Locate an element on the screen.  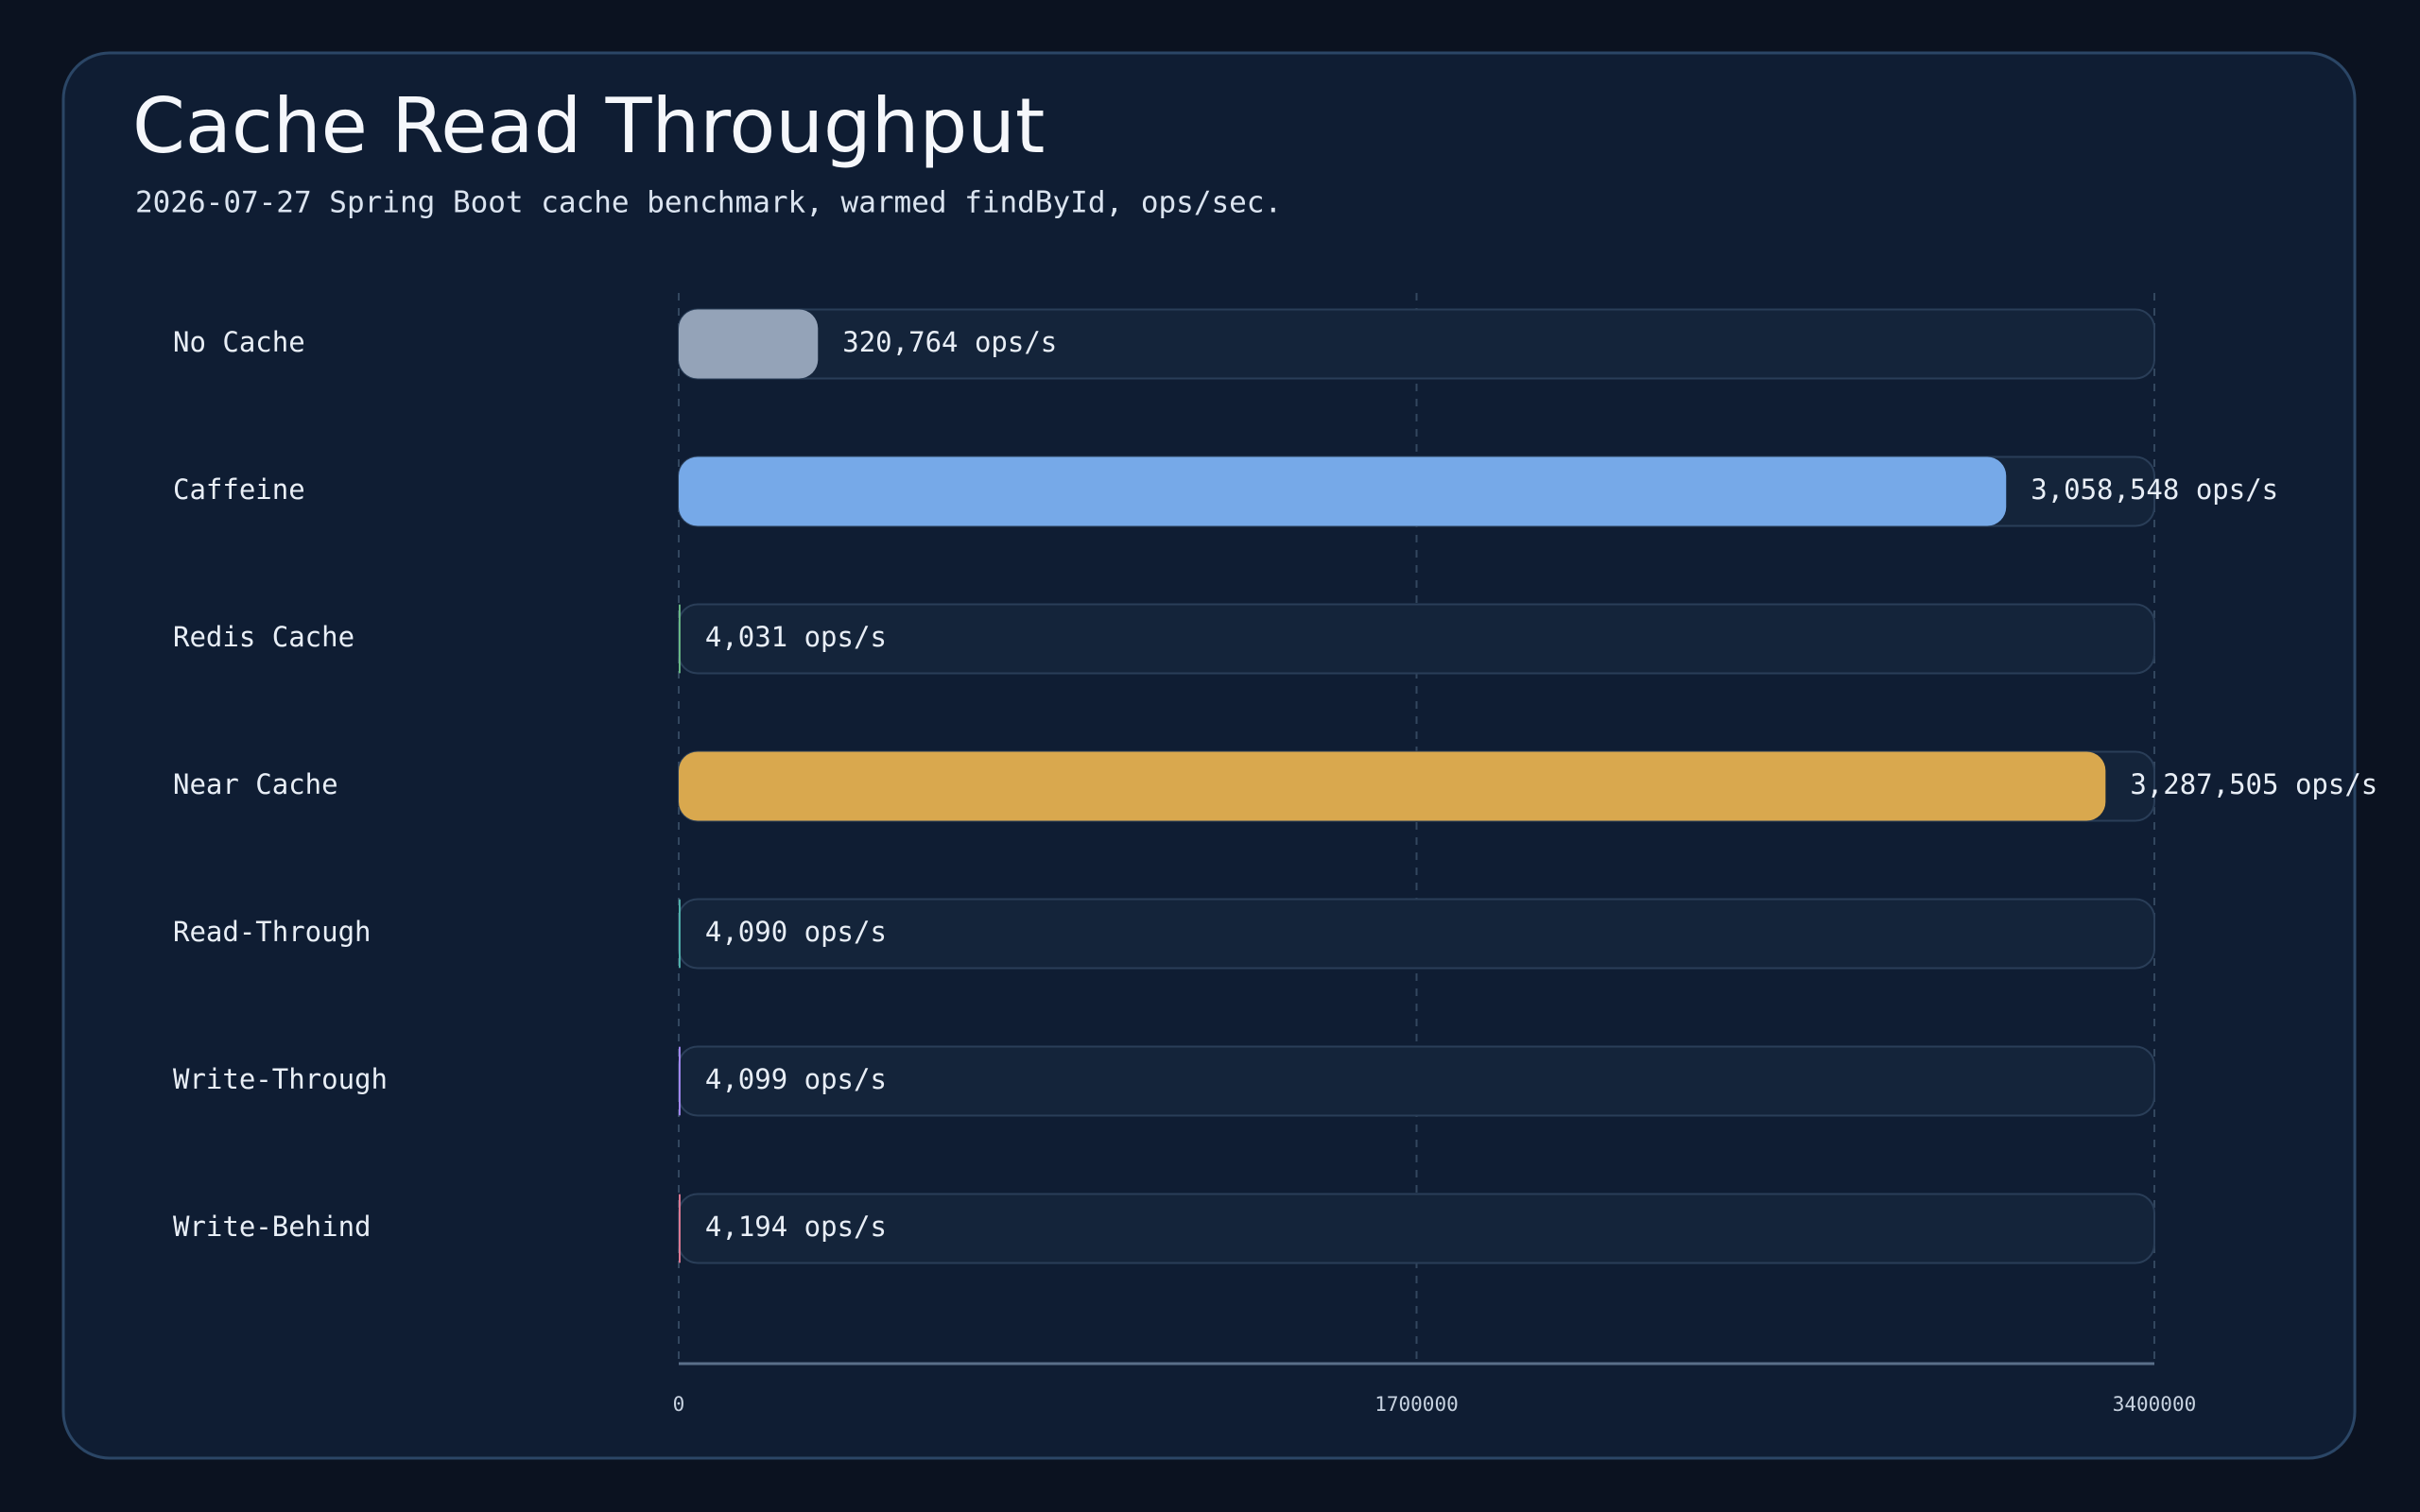
chart-title: Cache Read Throughput is located at coordinates (589, 126).